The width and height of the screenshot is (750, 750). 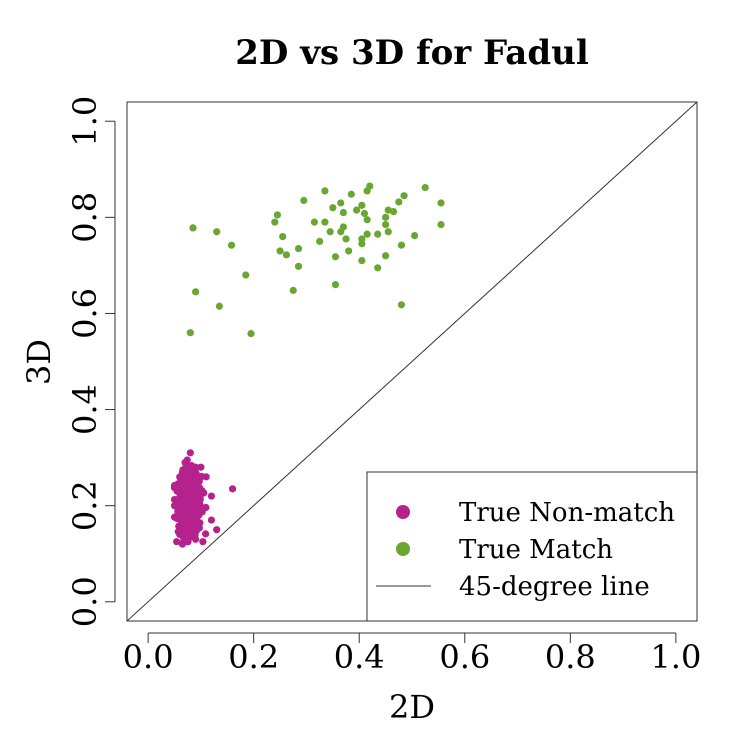 What do you see at coordinates (85, 601) in the screenshot?
I see `y-tick-label: 0.0` at bounding box center [85, 601].